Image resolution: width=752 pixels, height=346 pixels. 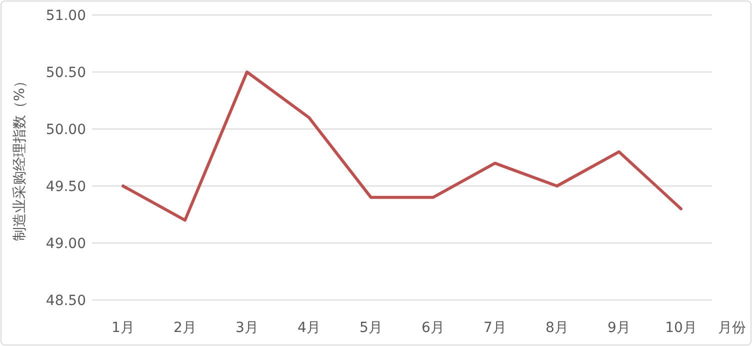 I want to click on x-tick-label: 10月, so click(x=681, y=328).